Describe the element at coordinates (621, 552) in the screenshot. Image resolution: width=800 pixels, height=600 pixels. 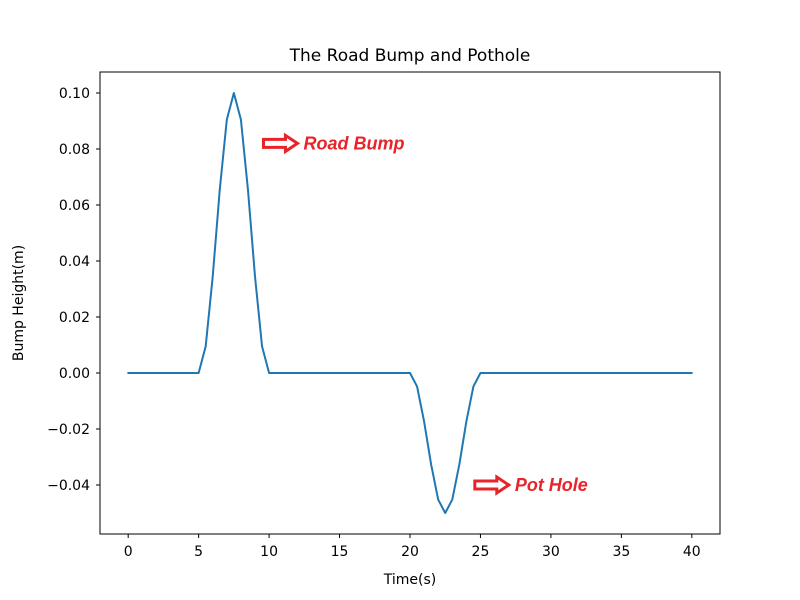
I see `x-tick-label: 35` at that location.